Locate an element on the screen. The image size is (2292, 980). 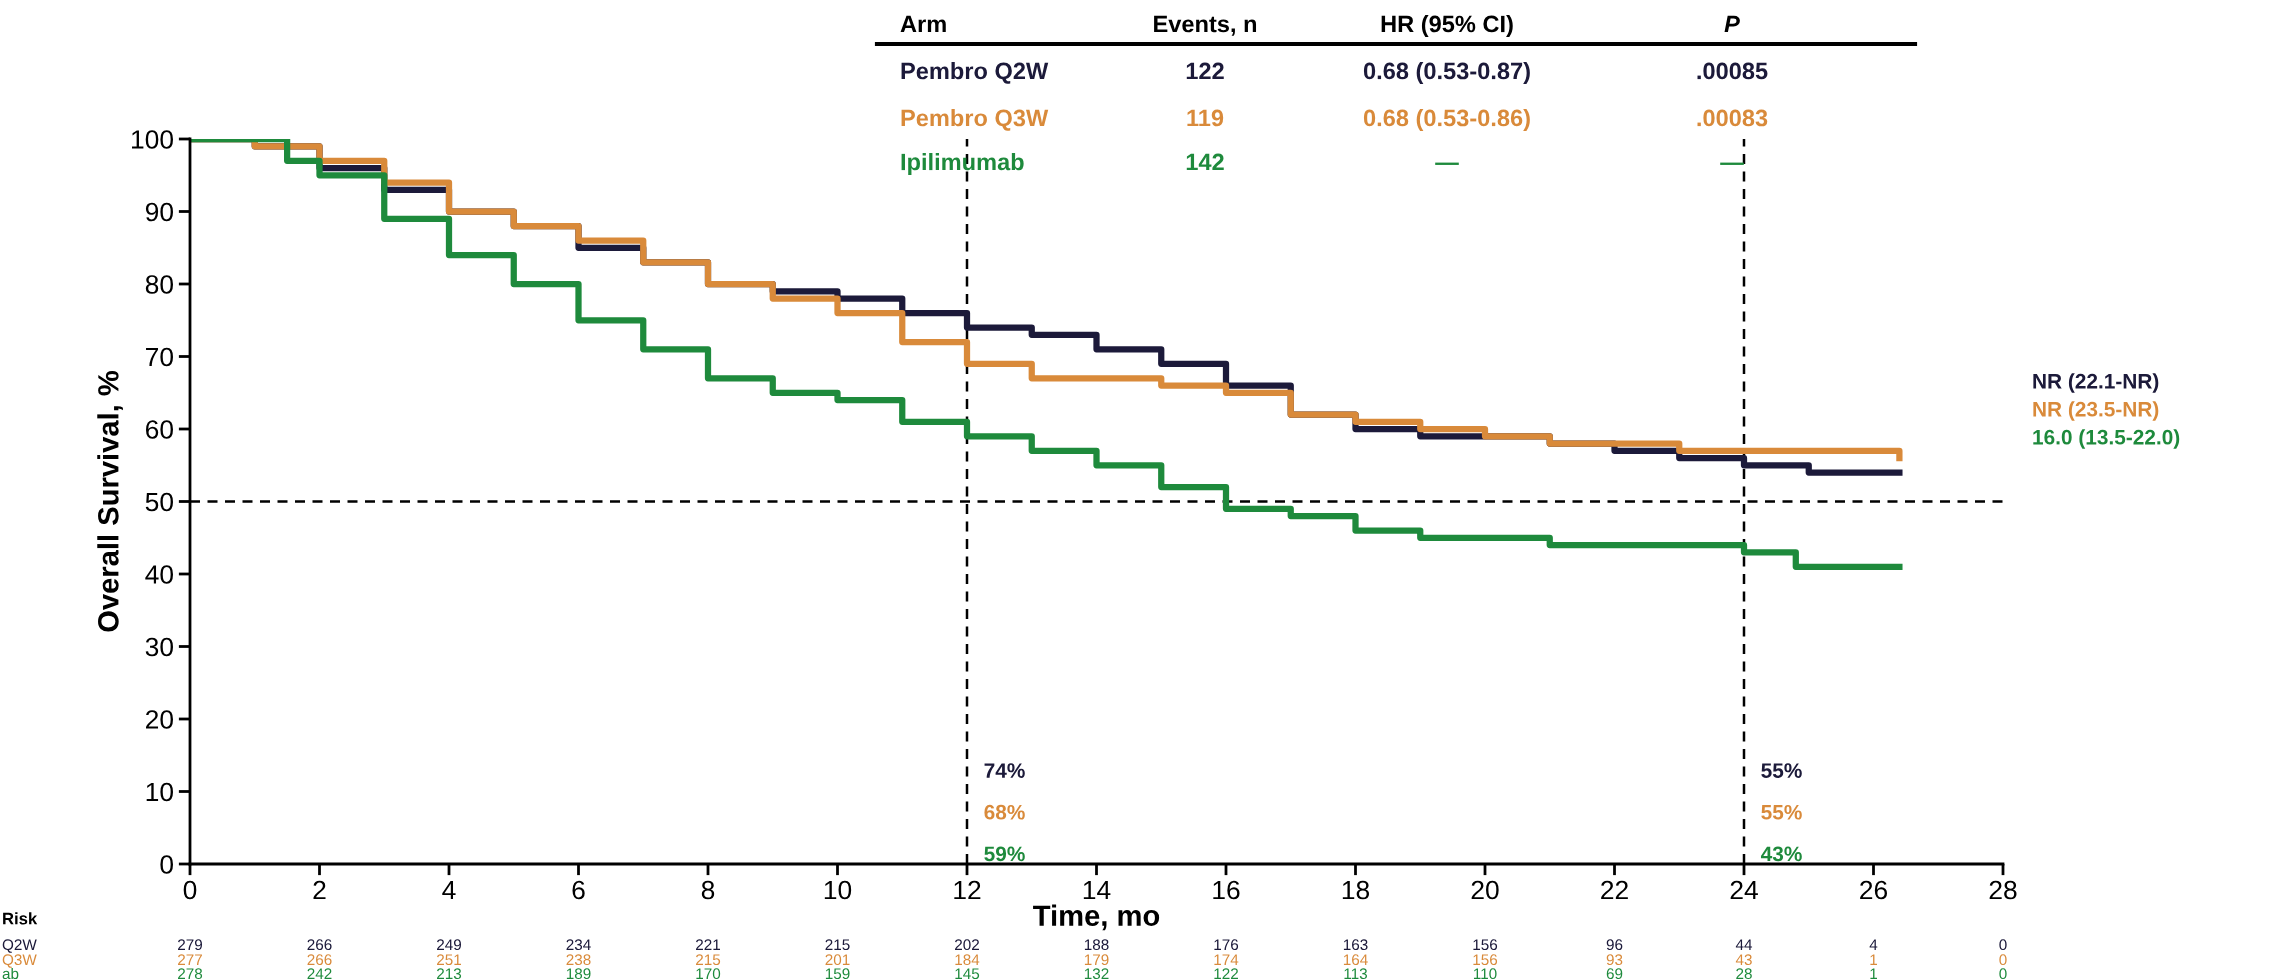
text: Ipilimumab is located at coordinates (962, 164).